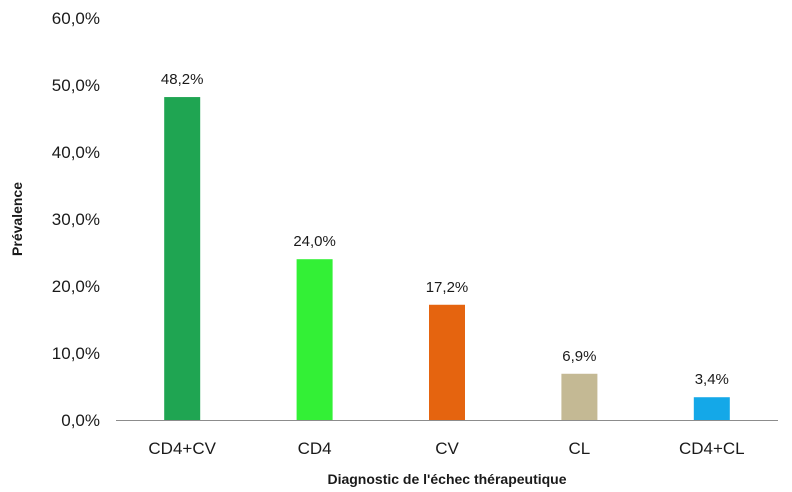 The height and width of the screenshot is (492, 792). Describe the element at coordinates (447, 362) in the screenshot. I see `bar-cv` at that location.